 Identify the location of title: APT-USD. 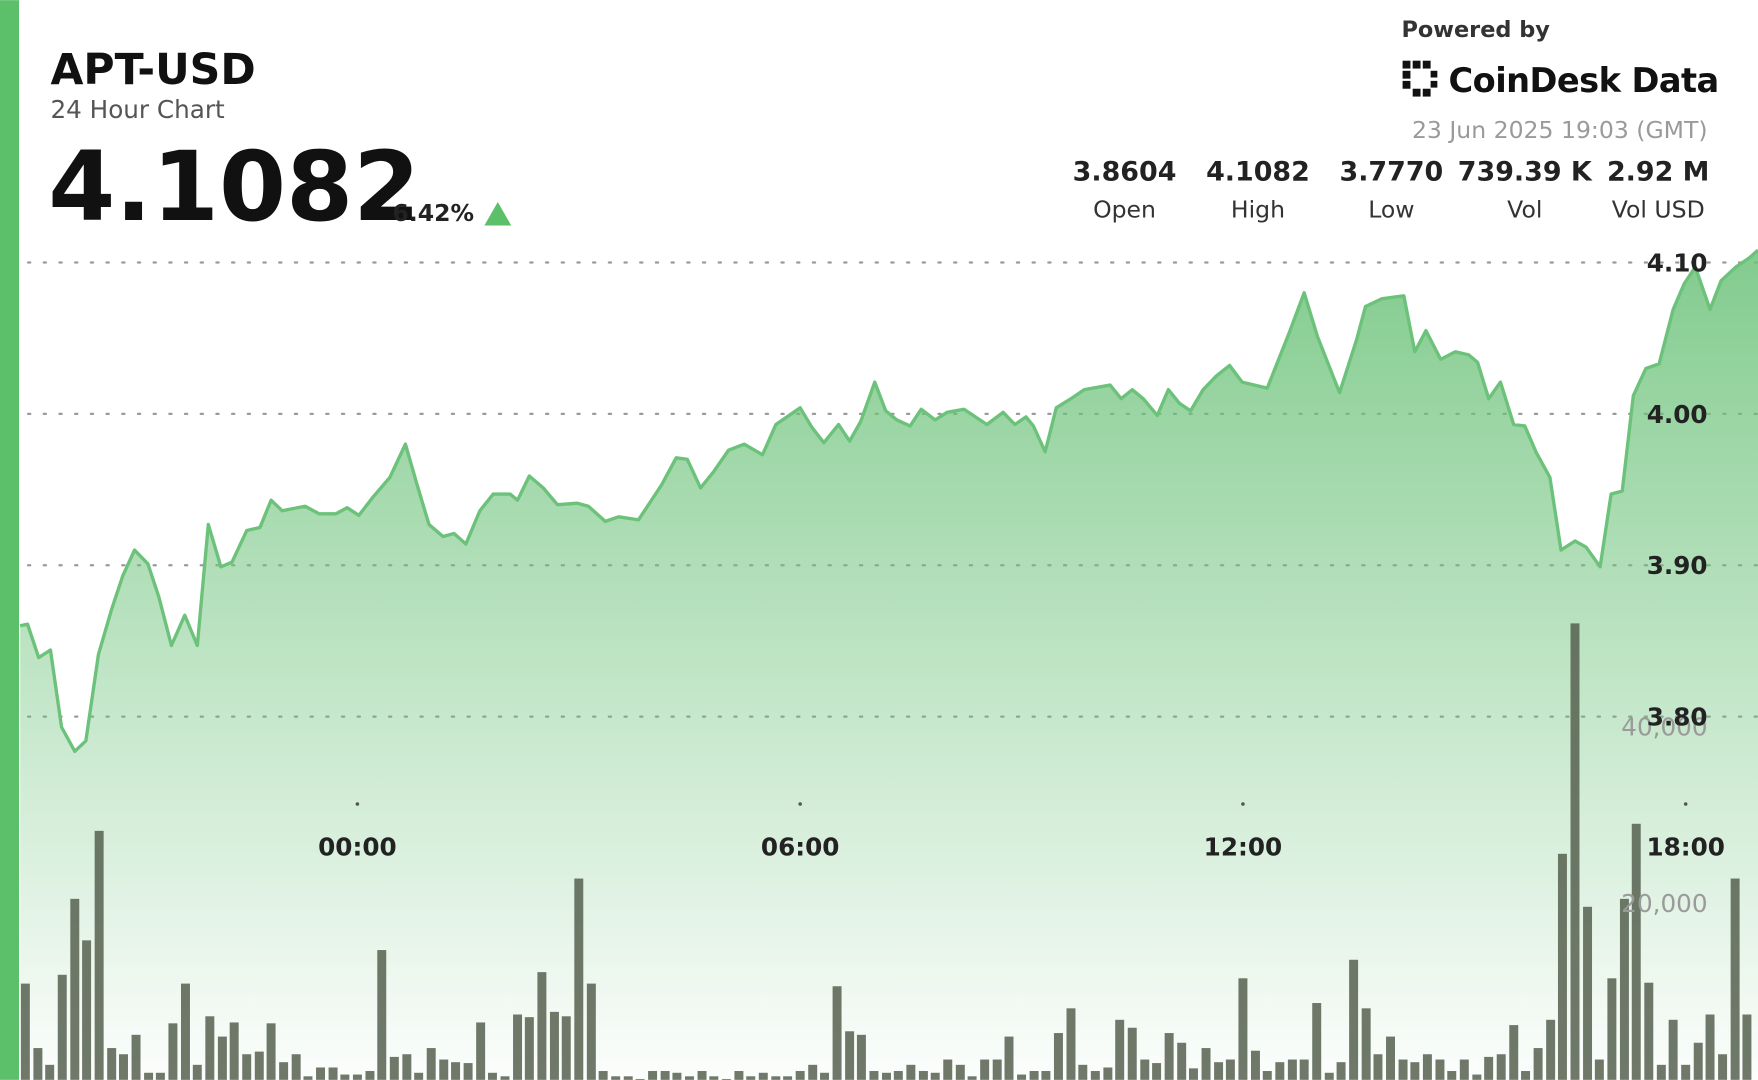
(152, 70).